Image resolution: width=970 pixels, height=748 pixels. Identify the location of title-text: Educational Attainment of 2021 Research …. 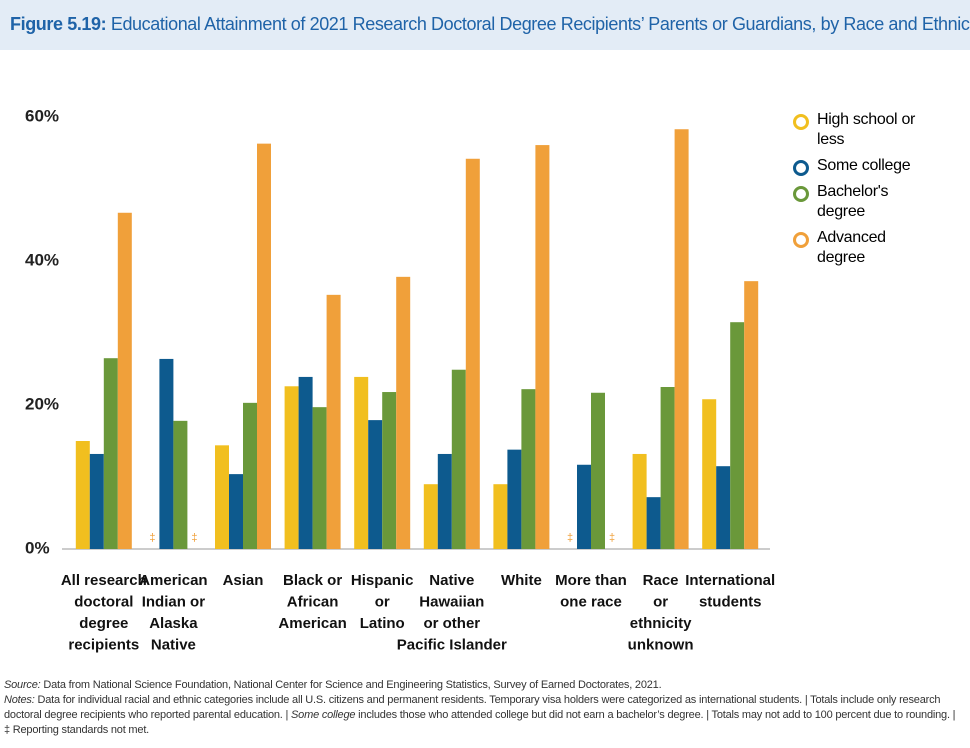
(540, 24).